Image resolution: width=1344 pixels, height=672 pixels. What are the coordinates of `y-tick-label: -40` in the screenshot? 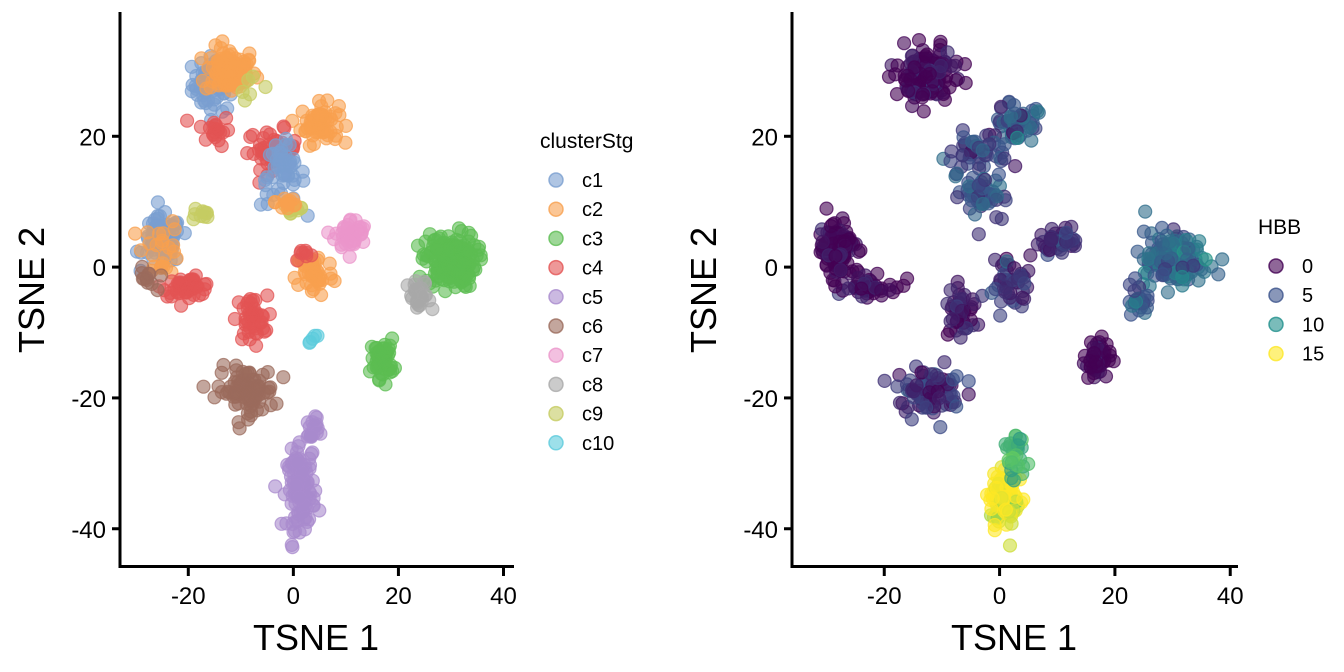 It's located at (88, 530).